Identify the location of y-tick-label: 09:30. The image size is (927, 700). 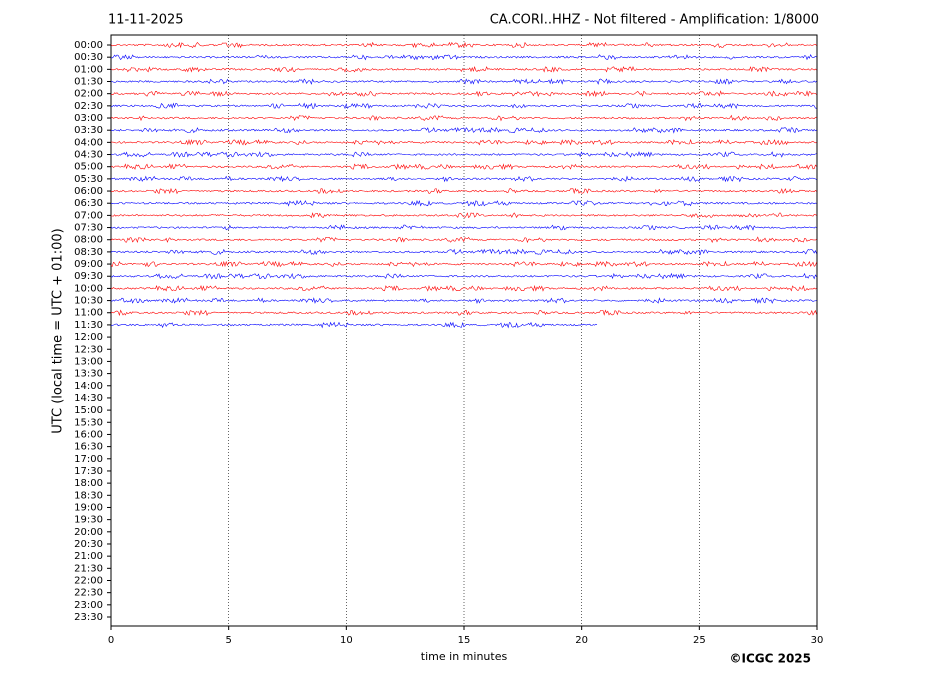
(88, 276).